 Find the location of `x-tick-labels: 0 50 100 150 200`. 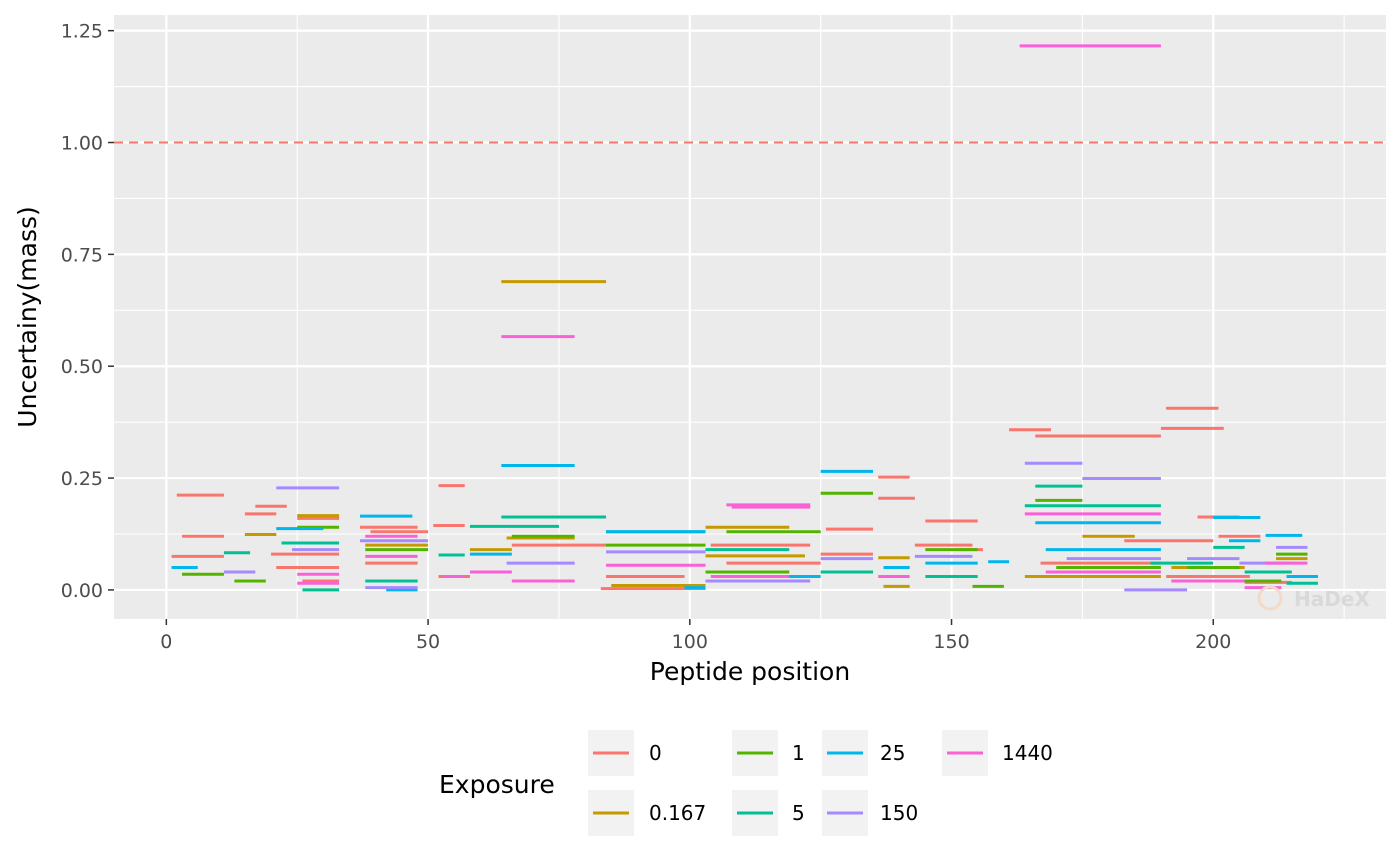

x-tick-labels: 0 50 100 150 200 is located at coordinates (695, 642).